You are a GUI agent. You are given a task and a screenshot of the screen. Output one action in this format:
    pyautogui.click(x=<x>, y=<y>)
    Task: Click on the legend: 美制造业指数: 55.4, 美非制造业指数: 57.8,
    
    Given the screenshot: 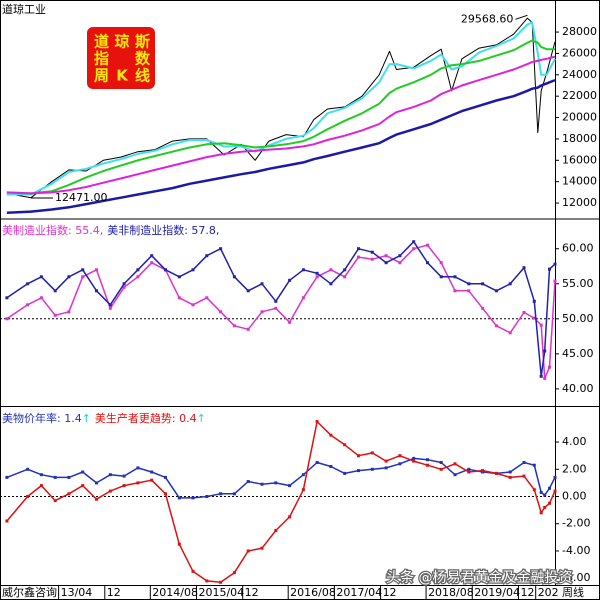 What is the action you would take?
    pyautogui.click(x=110, y=230)
    